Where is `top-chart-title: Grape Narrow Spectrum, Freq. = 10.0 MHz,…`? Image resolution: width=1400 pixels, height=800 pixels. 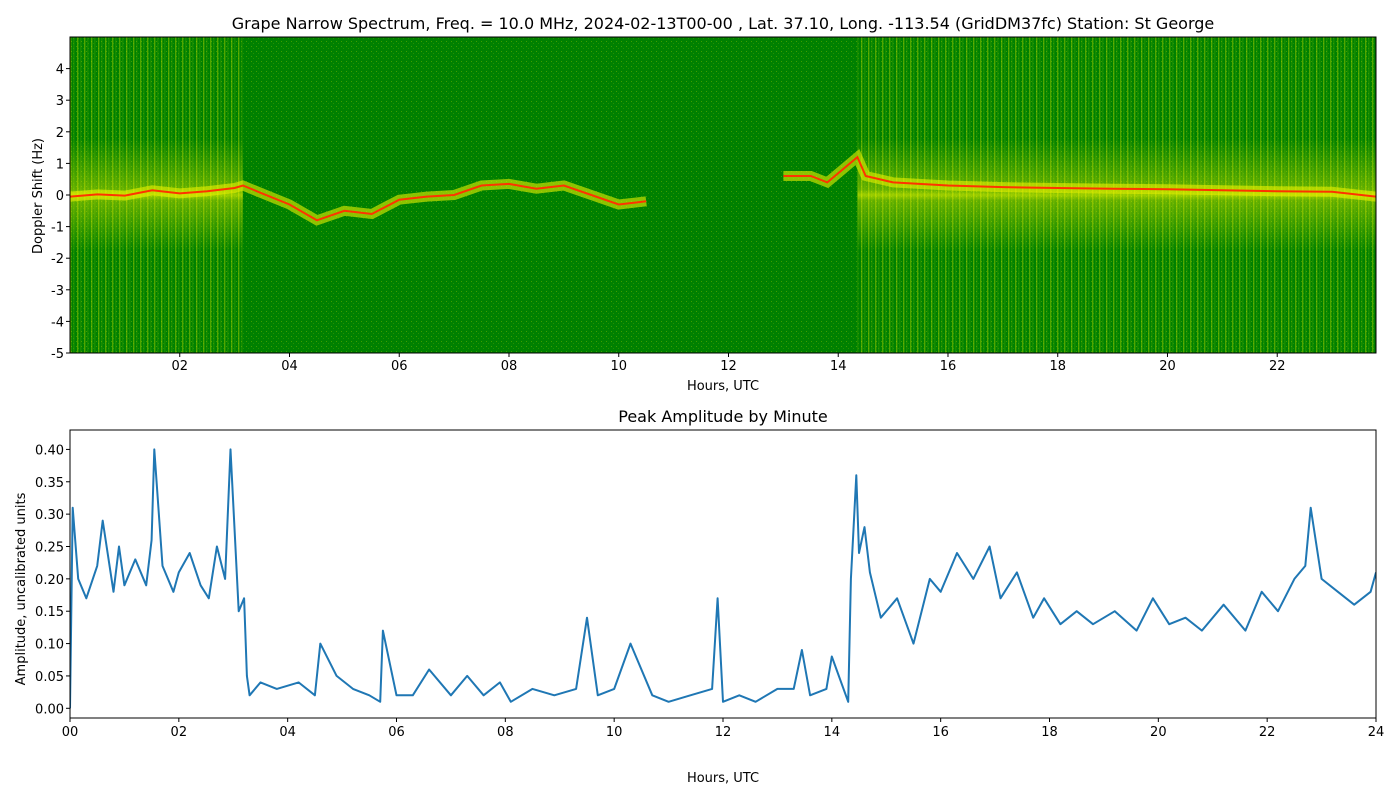
top-chart-title: Grape Narrow Spectrum, Freq. = 10.0 MHz,… is located at coordinates (723, 23).